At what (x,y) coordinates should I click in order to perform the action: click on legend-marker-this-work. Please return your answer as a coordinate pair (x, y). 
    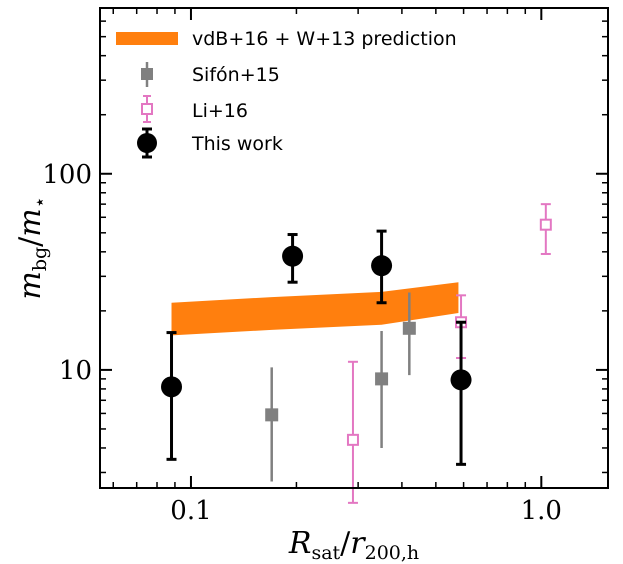
    Looking at the image, I should click on (147, 143).